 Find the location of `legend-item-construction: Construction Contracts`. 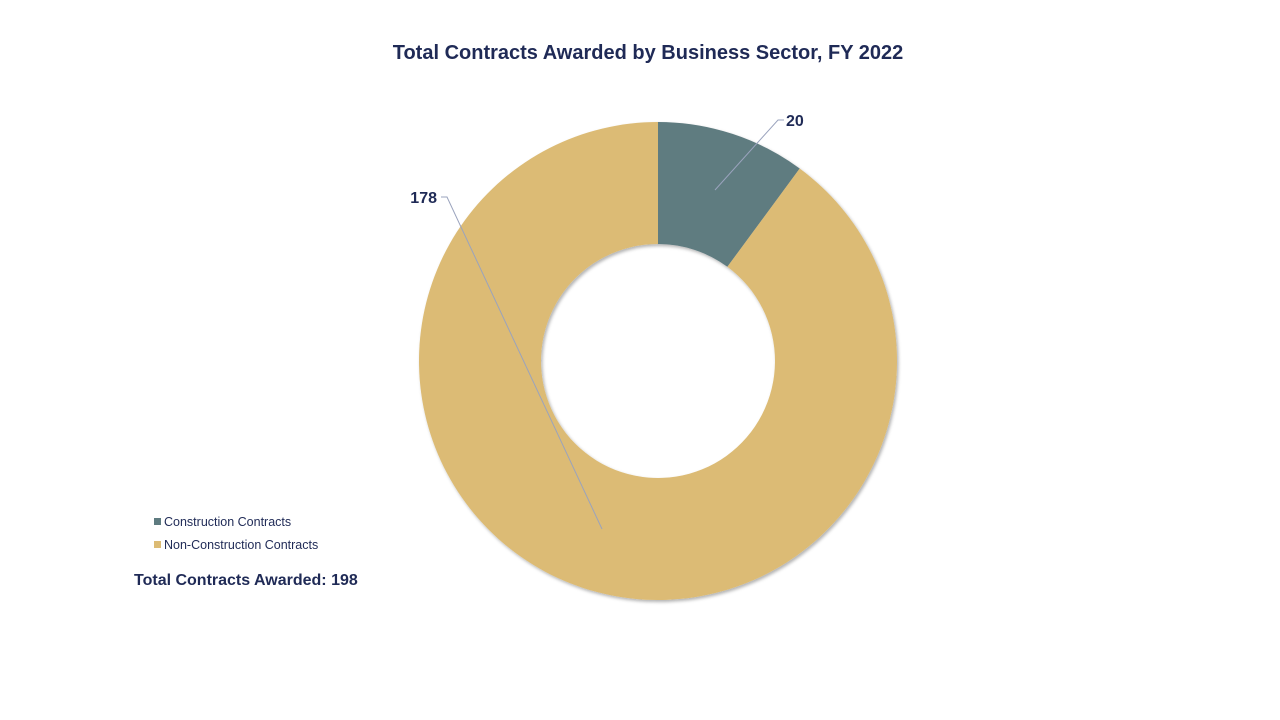

legend-item-construction: Construction Contracts is located at coordinates (236, 521).